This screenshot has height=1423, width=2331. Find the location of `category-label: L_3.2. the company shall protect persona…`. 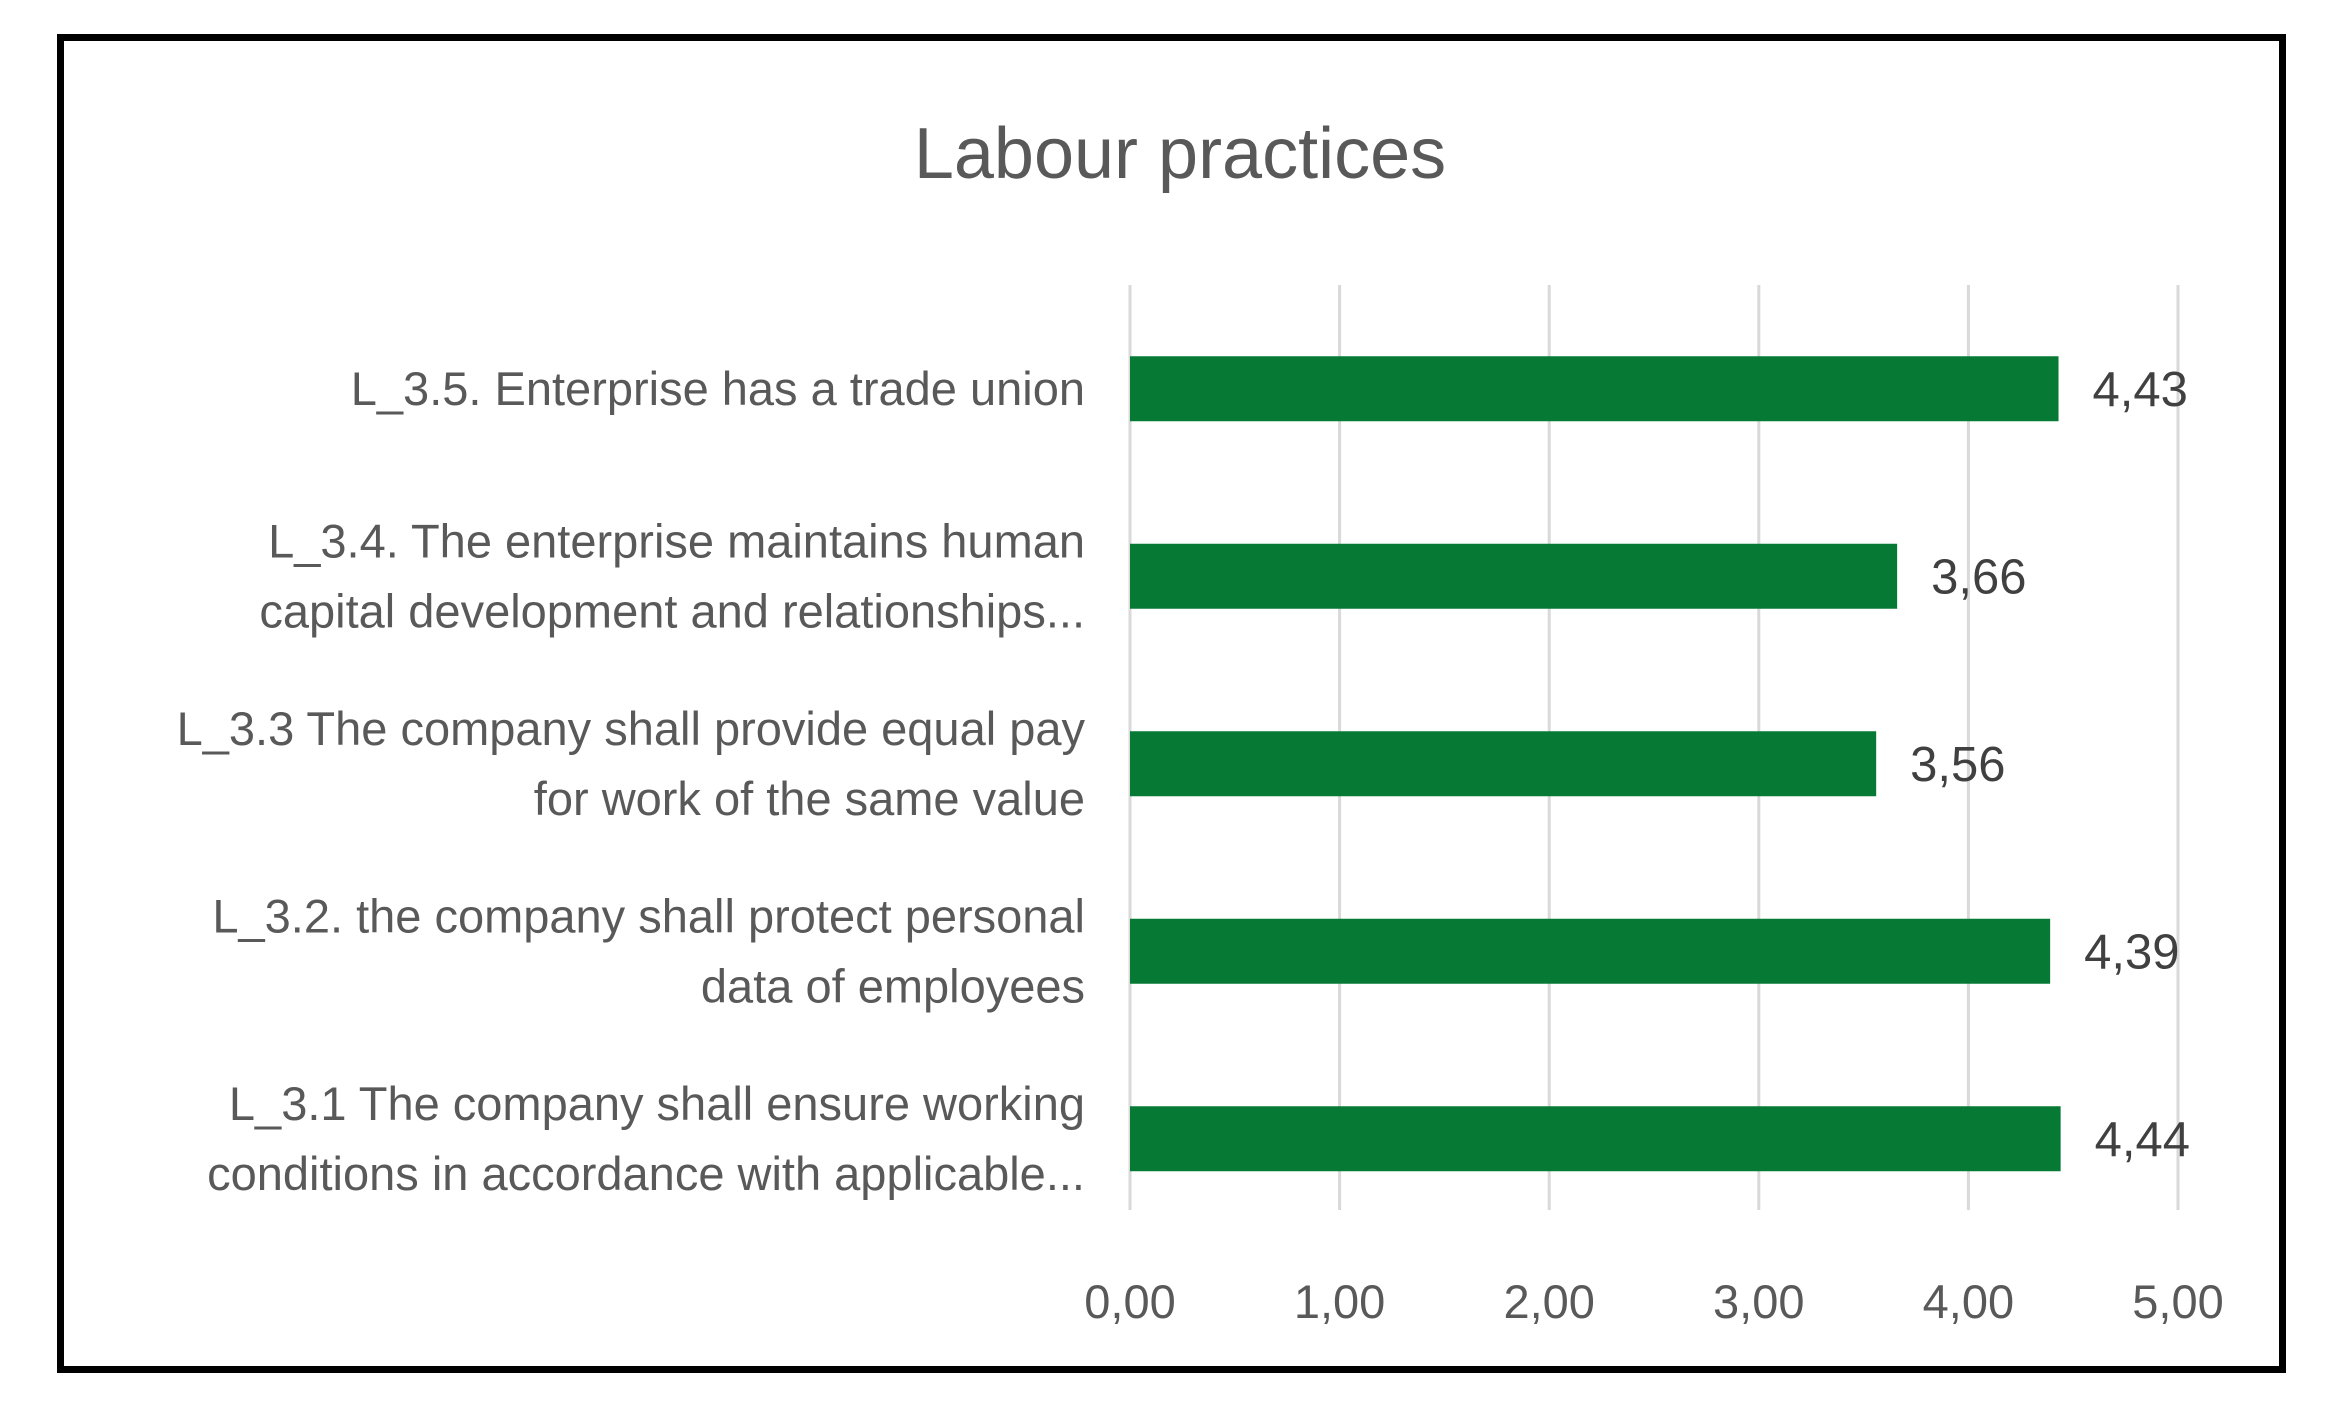

category-label: L_3.2. the company shall protect persona… is located at coordinates (648, 950).